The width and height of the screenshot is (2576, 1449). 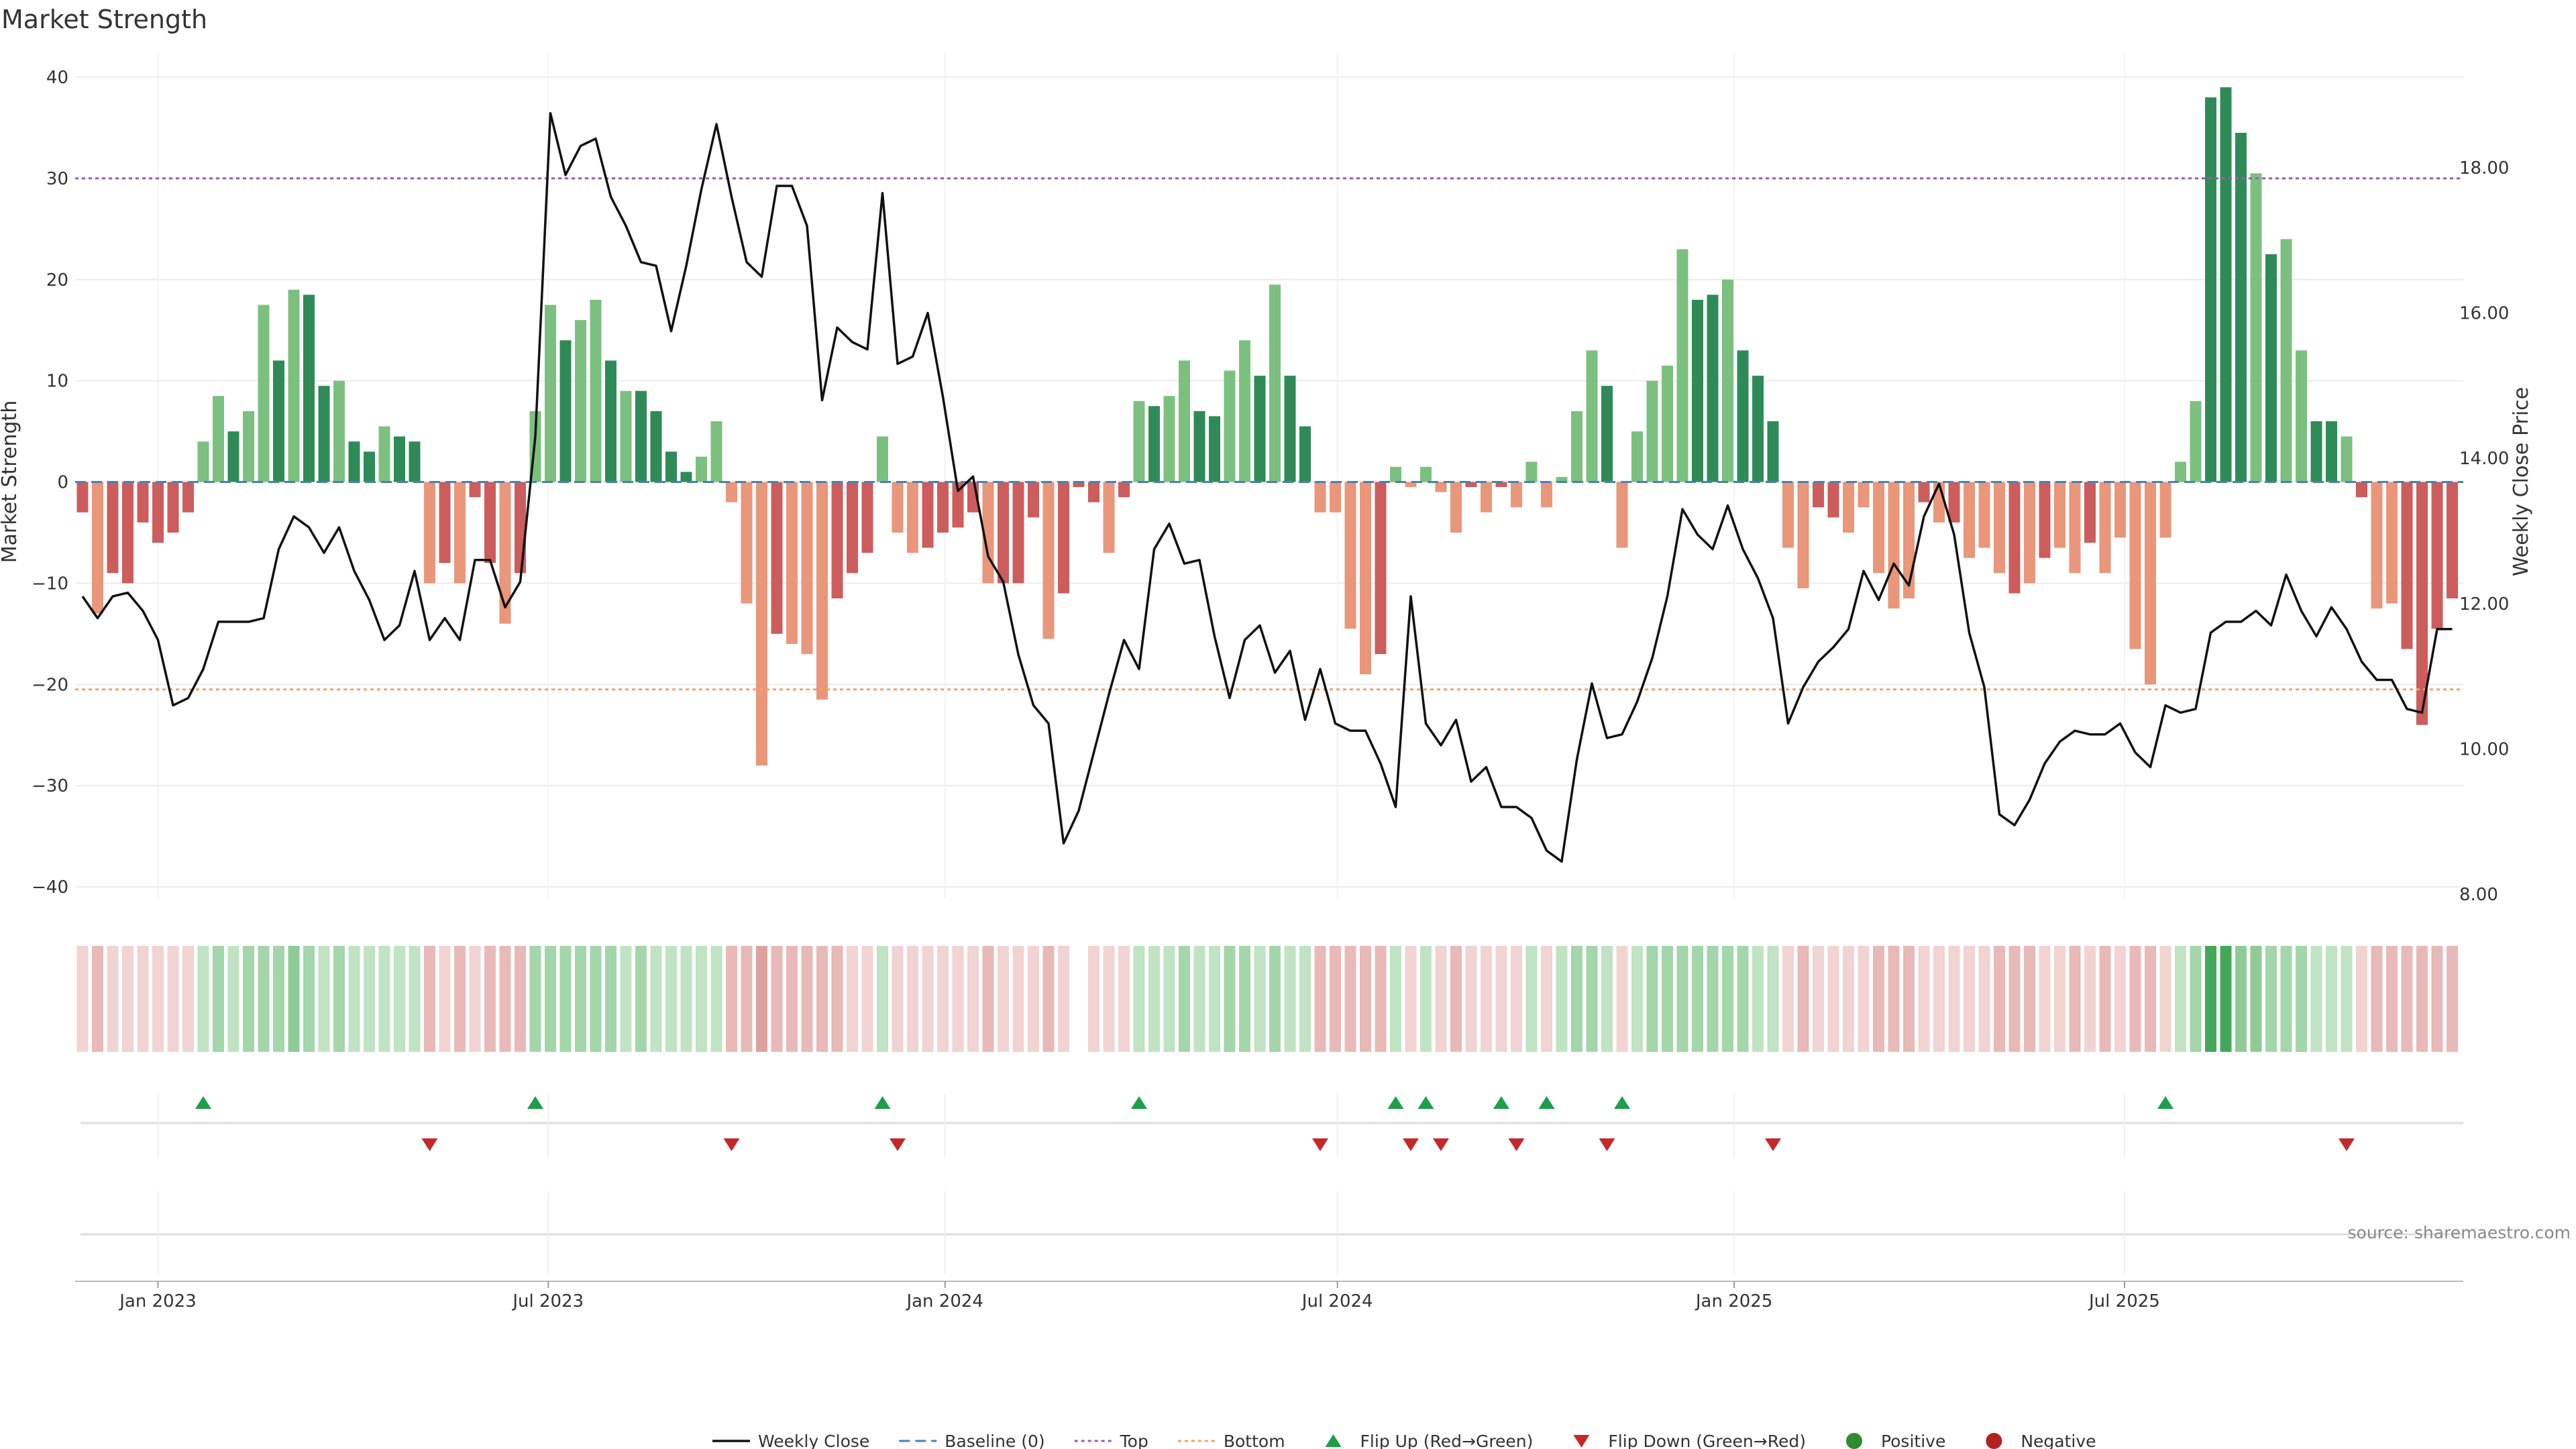 I want to click on y-tick-label: 30, so click(x=57, y=179).